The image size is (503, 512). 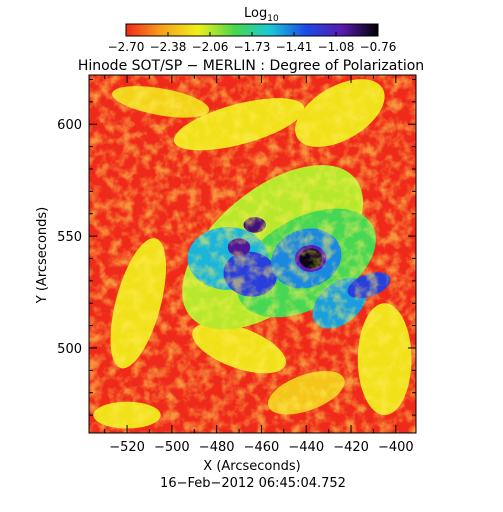 What do you see at coordinates (251, 466) in the screenshot?
I see `x-axis-label: X (Arcseconds)` at bounding box center [251, 466].